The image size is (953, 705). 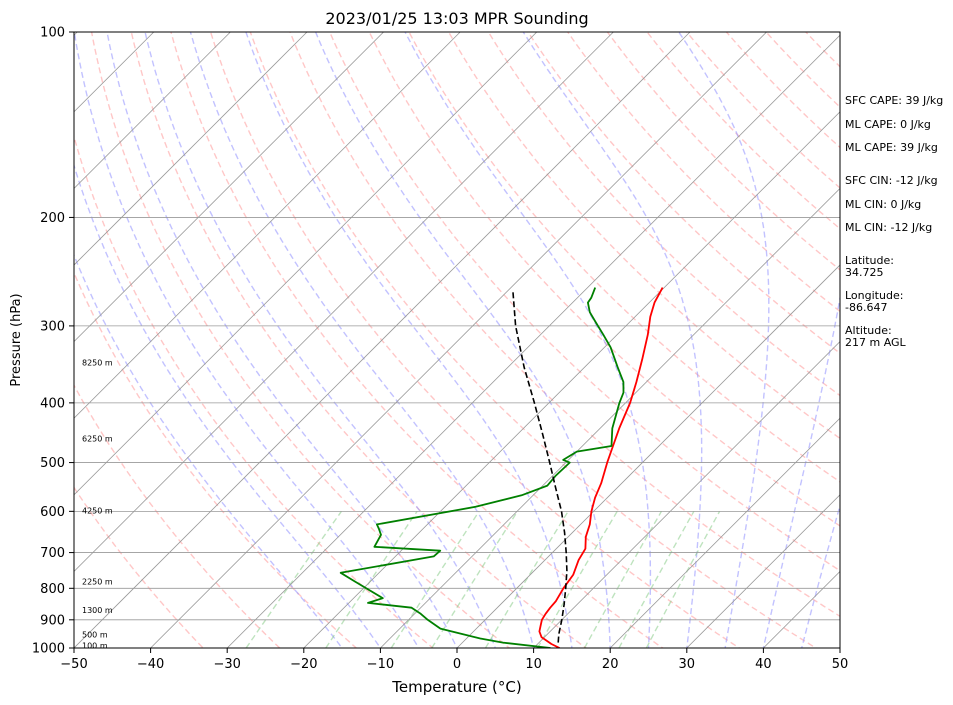 What do you see at coordinates (52, 463) in the screenshot?
I see `y-tick-label: 500` at bounding box center [52, 463].